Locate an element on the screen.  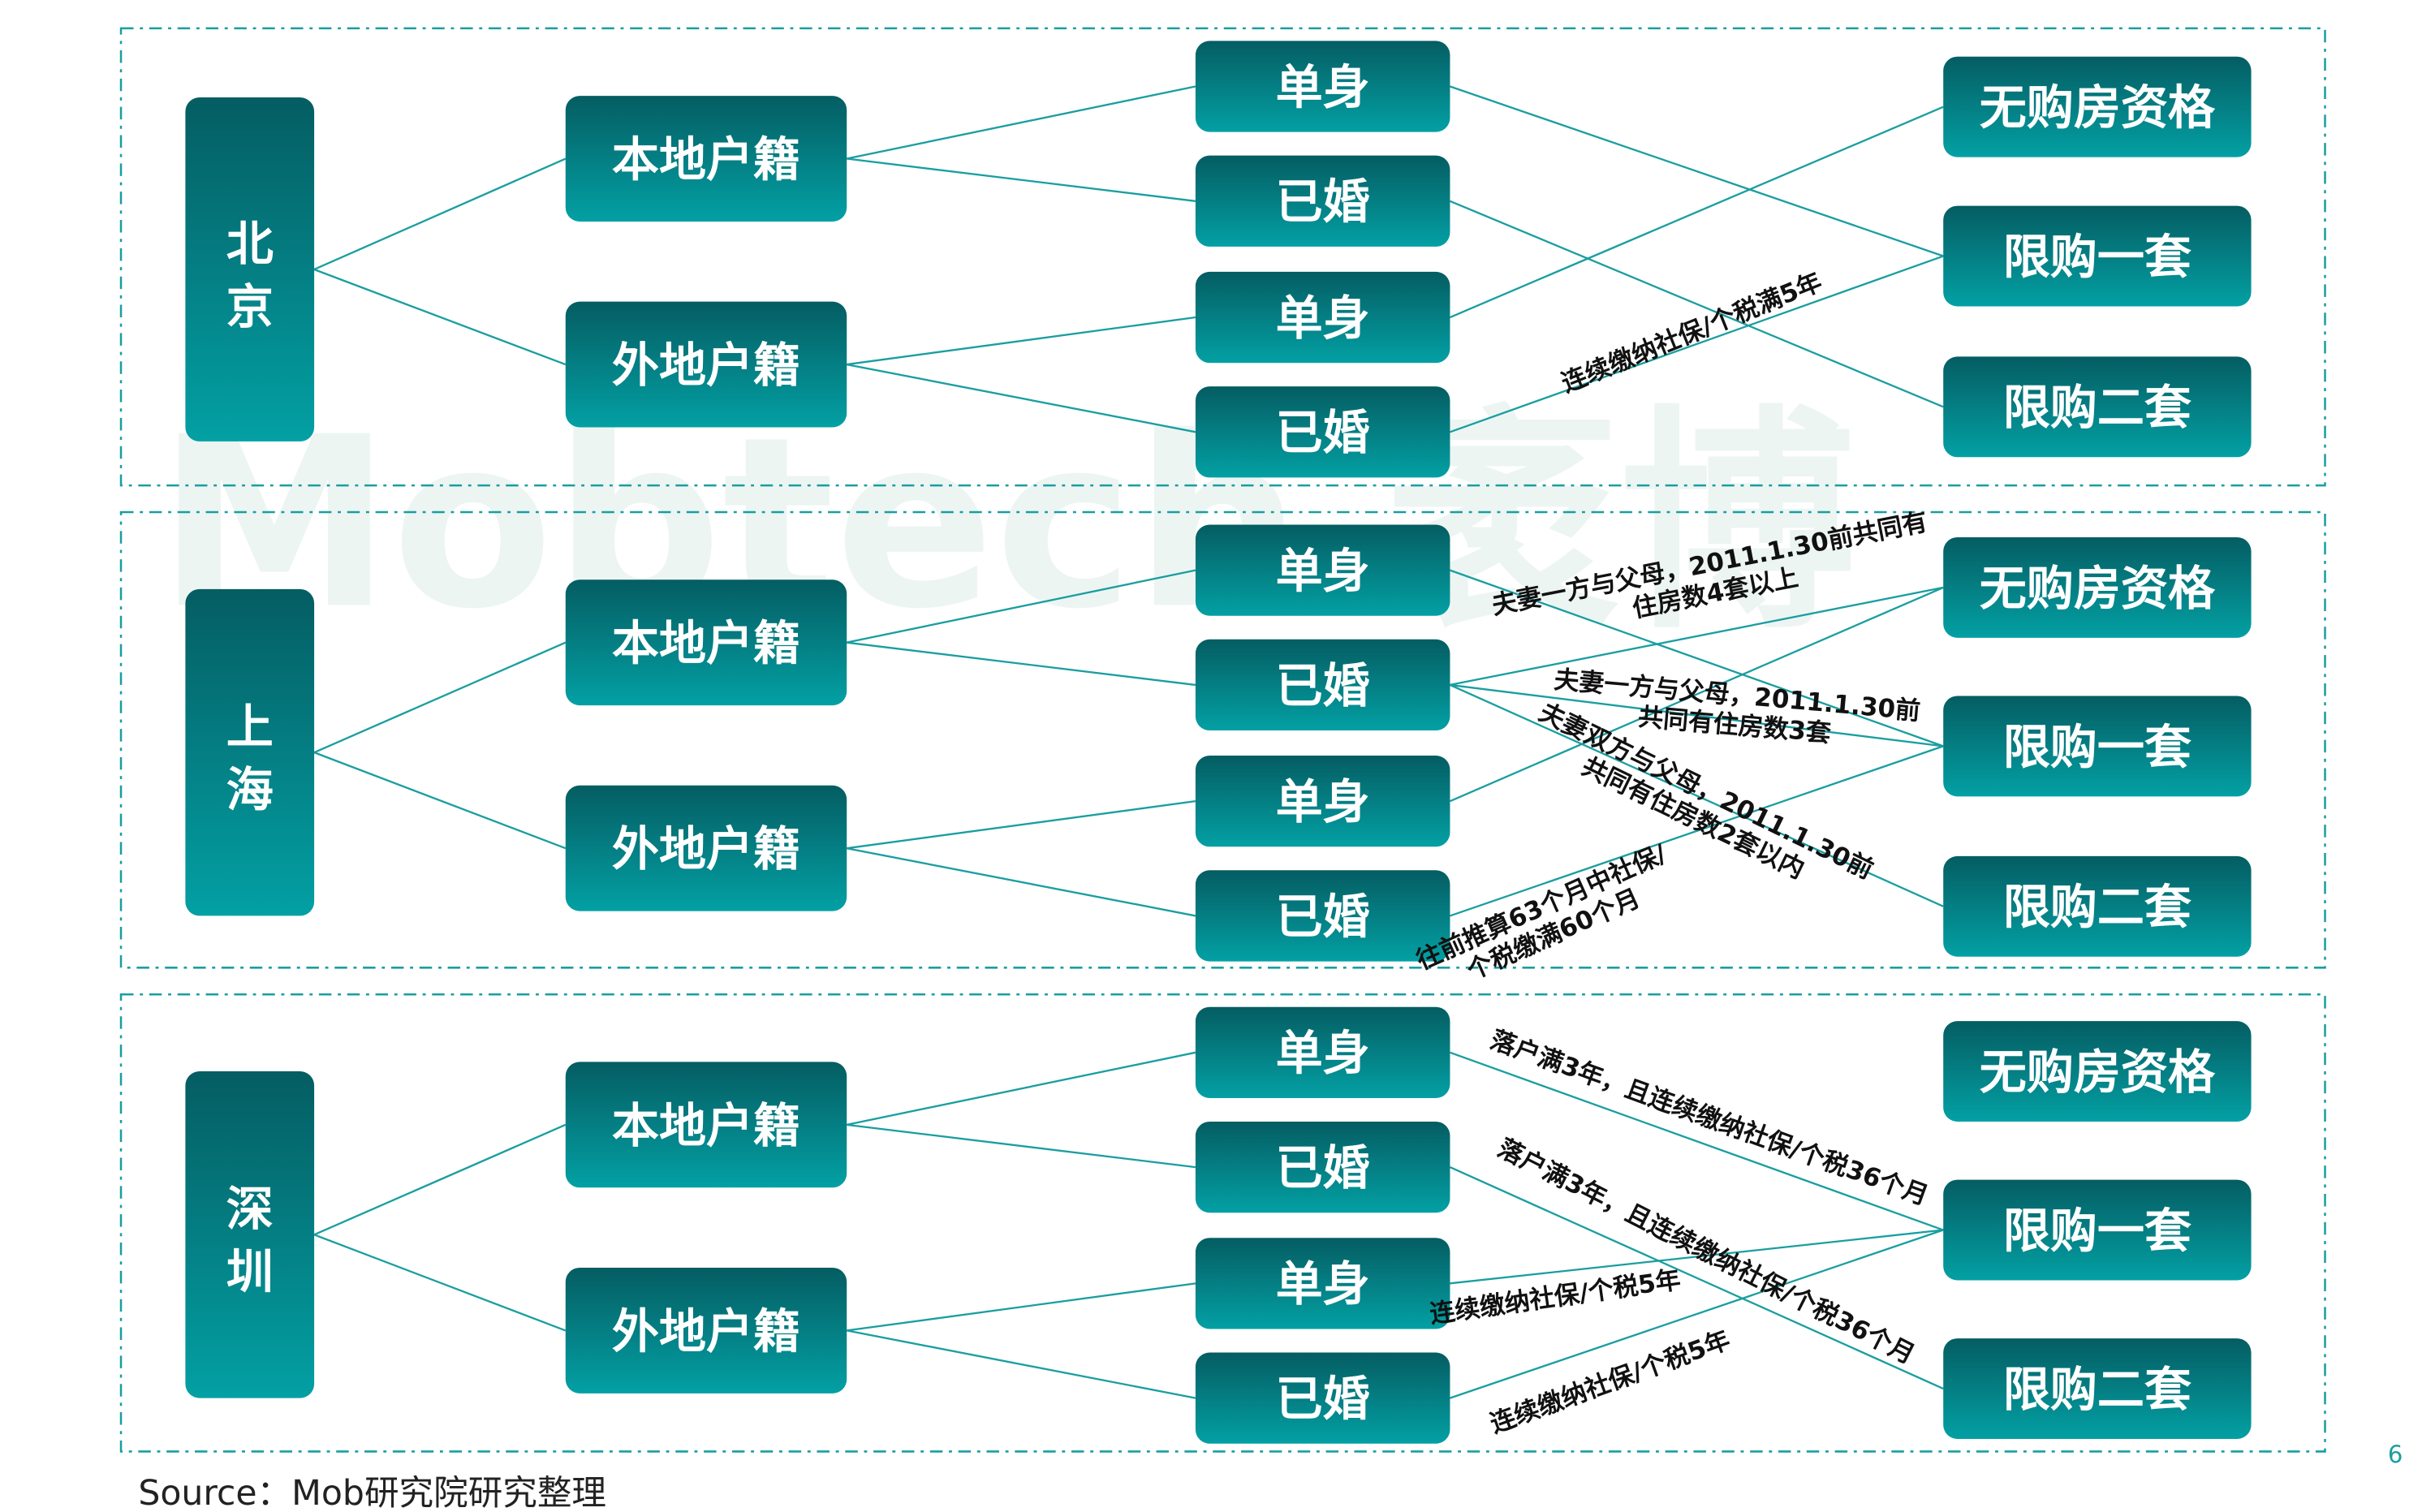
city-box: 深圳 is located at coordinates (250, 1234).